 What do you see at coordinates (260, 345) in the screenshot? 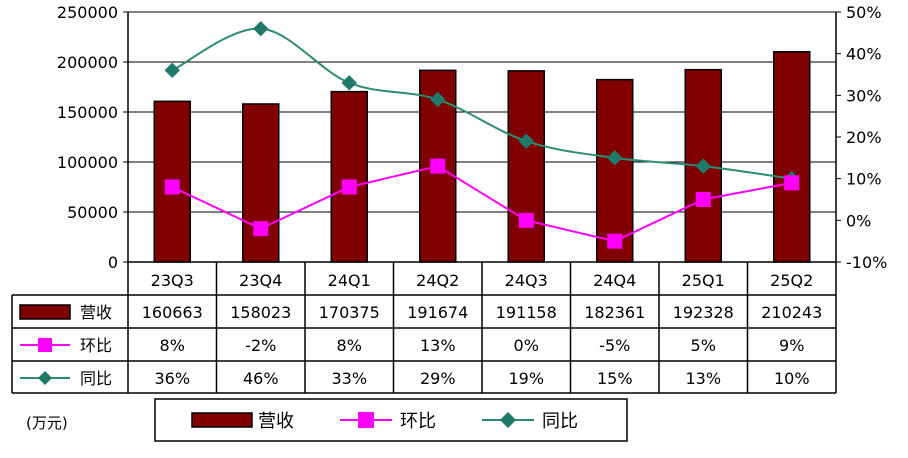
I see `table-cell: -2%` at bounding box center [260, 345].